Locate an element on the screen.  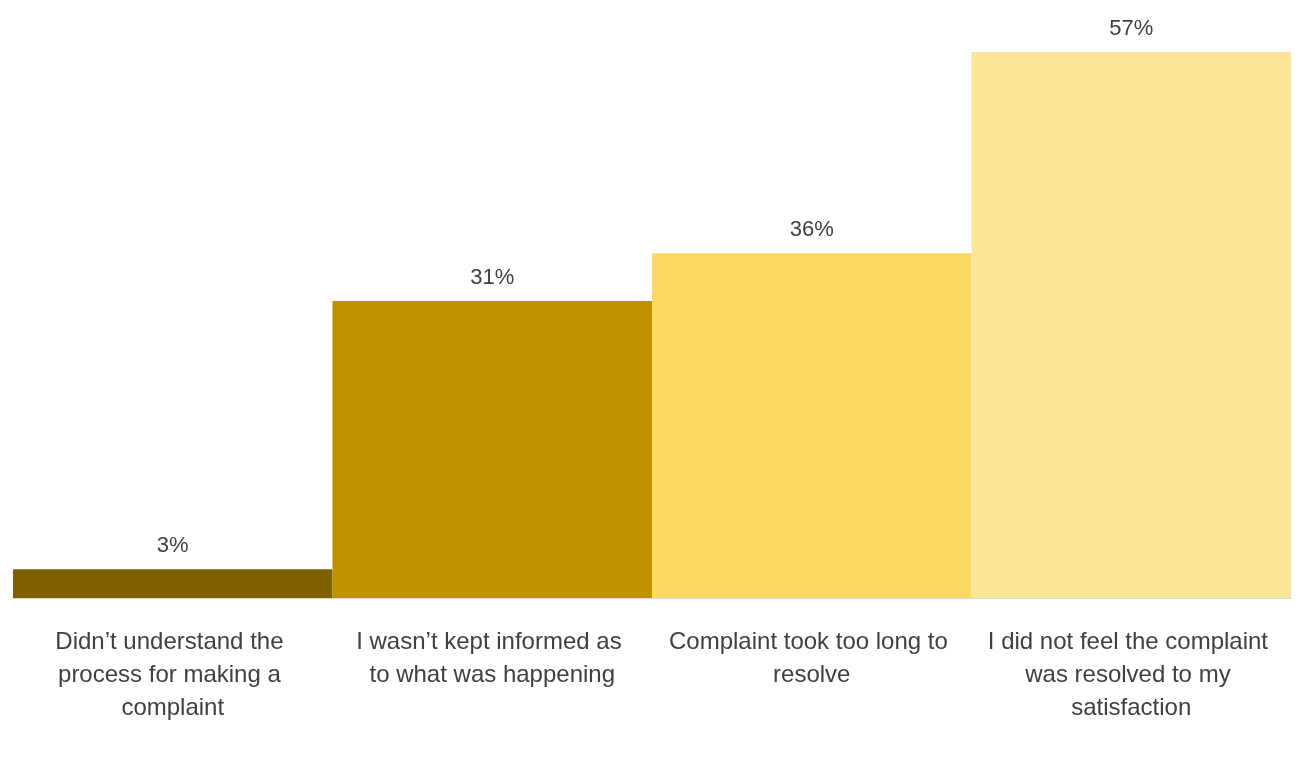
data-label: 36% is located at coordinates (811, 228).